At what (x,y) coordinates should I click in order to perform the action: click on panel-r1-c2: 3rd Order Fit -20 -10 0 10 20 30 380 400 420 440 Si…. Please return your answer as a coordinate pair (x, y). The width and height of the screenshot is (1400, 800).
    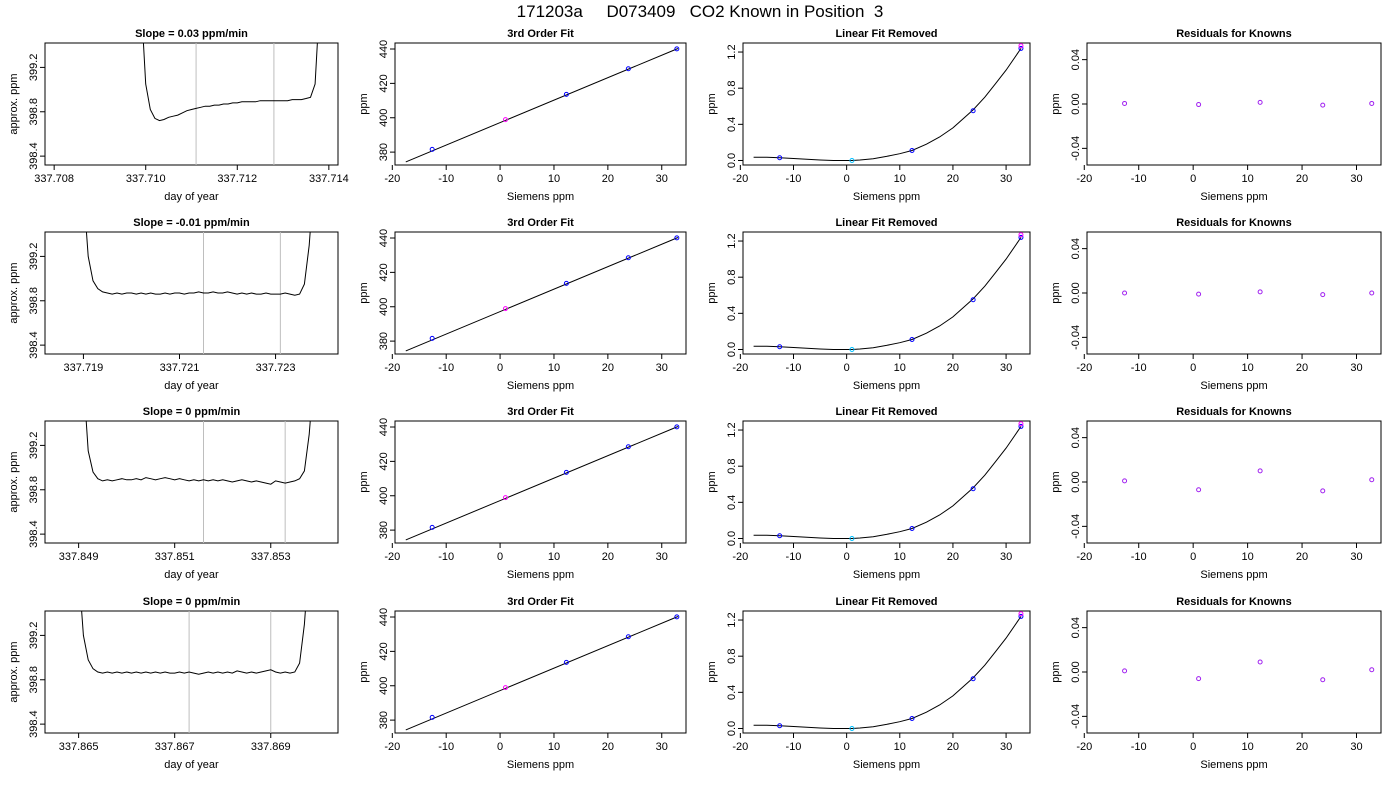
    Looking at the image, I should click on (522, 115).